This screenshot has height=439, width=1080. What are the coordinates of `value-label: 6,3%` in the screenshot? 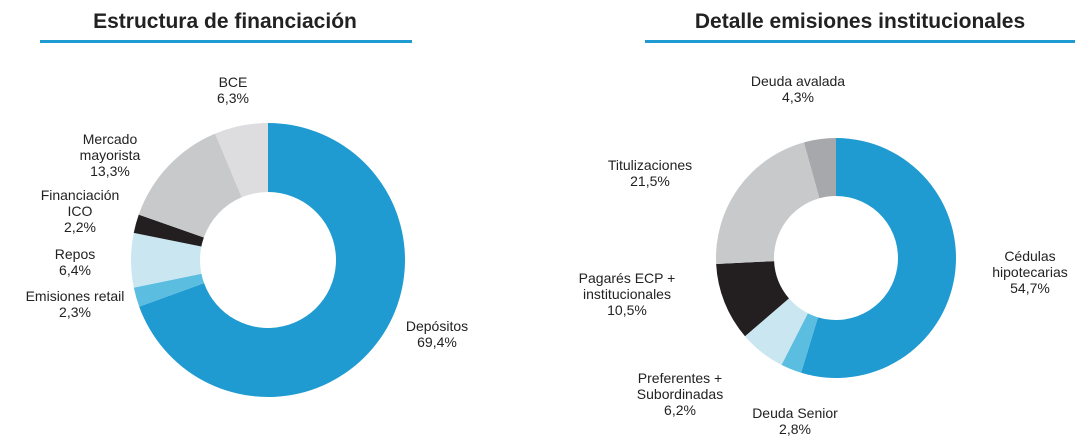 It's located at (233, 98).